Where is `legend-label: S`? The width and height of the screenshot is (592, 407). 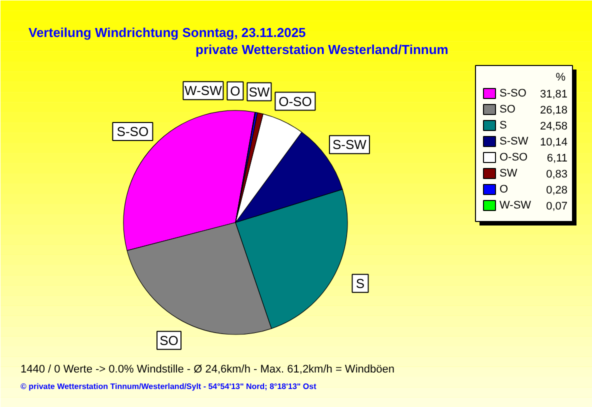 legend-label: S is located at coordinates (503, 126).